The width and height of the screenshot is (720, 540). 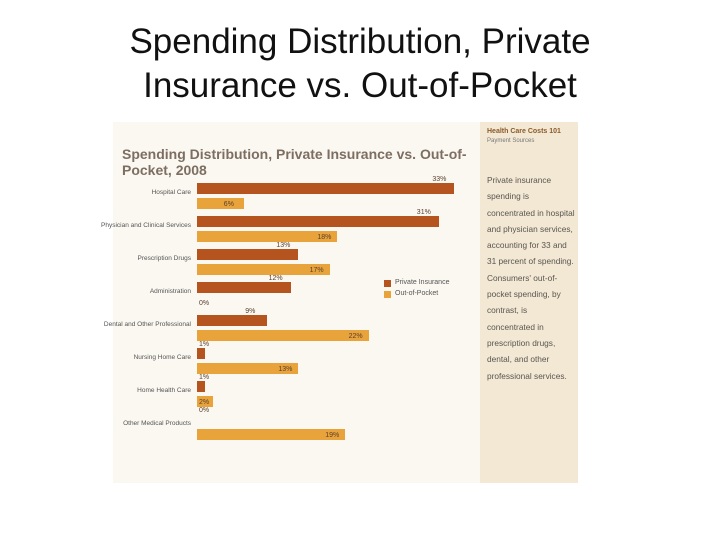 What do you see at coordinates (423, 212) in the screenshot?
I see `value-label: 31%` at bounding box center [423, 212].